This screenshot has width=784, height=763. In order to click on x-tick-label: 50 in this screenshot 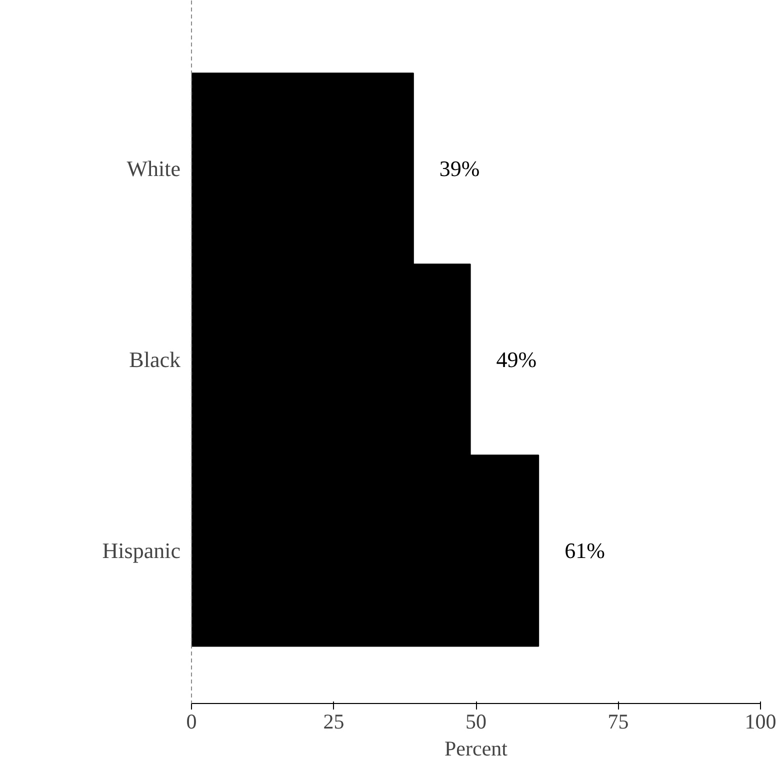, I will do `click(476, 722)`.